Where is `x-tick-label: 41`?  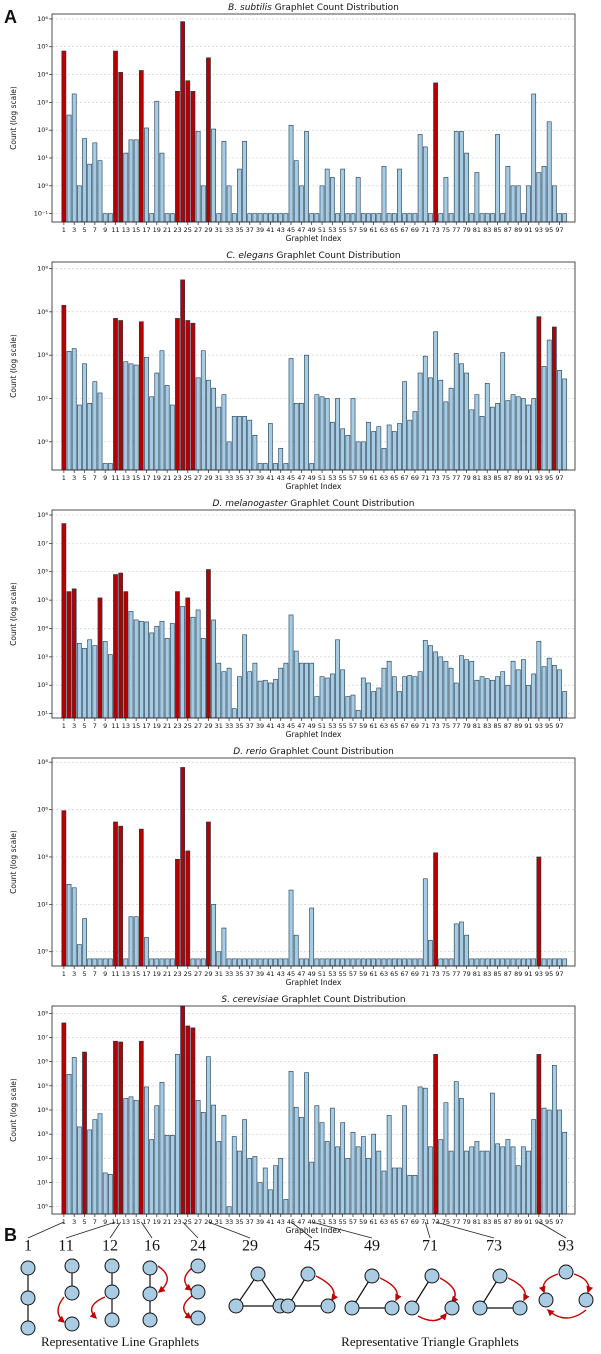
x-tick-label: 41 is located at coordinates (270, 478).